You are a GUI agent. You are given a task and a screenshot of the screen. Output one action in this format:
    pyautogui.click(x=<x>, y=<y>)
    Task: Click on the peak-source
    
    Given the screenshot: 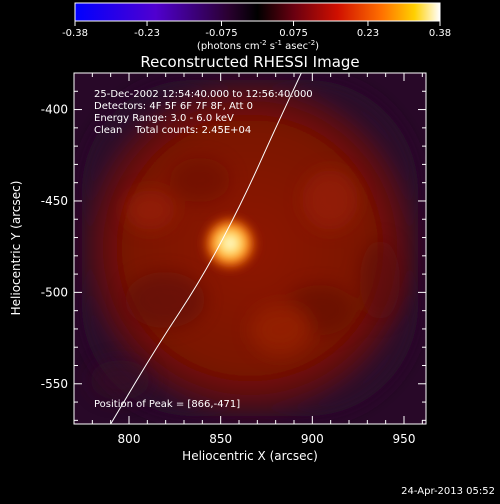 What is the action you would take?
    pyautogui.click(x=230, y=243)
    